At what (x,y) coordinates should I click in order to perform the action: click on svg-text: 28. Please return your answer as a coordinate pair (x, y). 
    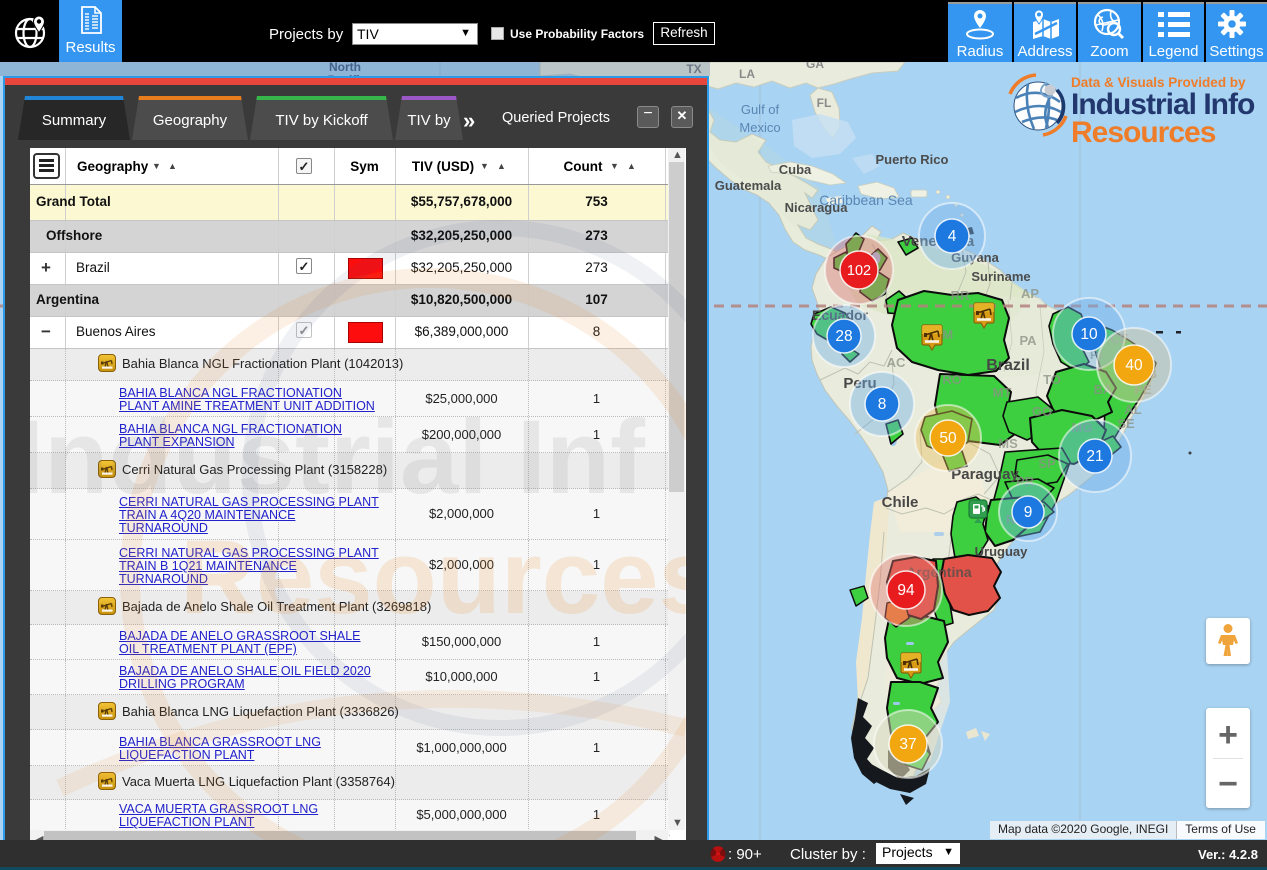
    Looking at the image, I should click on (843, 336).